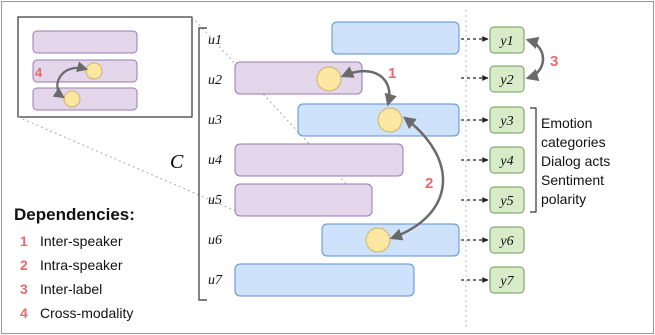 This screenshot has height=335, width=655. What do you see at coordinates (215, 40) in the screenshot?
I see `utterance-label-1: u1` at bounding box center [215, 40].